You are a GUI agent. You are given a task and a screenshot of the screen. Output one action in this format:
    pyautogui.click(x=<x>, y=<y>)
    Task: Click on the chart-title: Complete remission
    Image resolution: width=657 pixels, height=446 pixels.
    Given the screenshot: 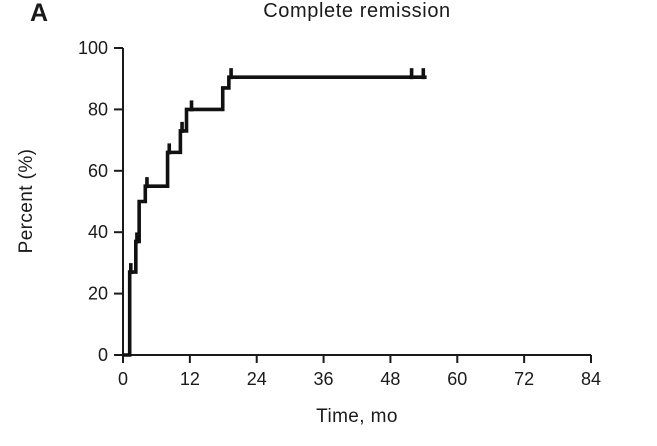 What is the action you would take?
    pyautogui.click(x=357, y=11)
    